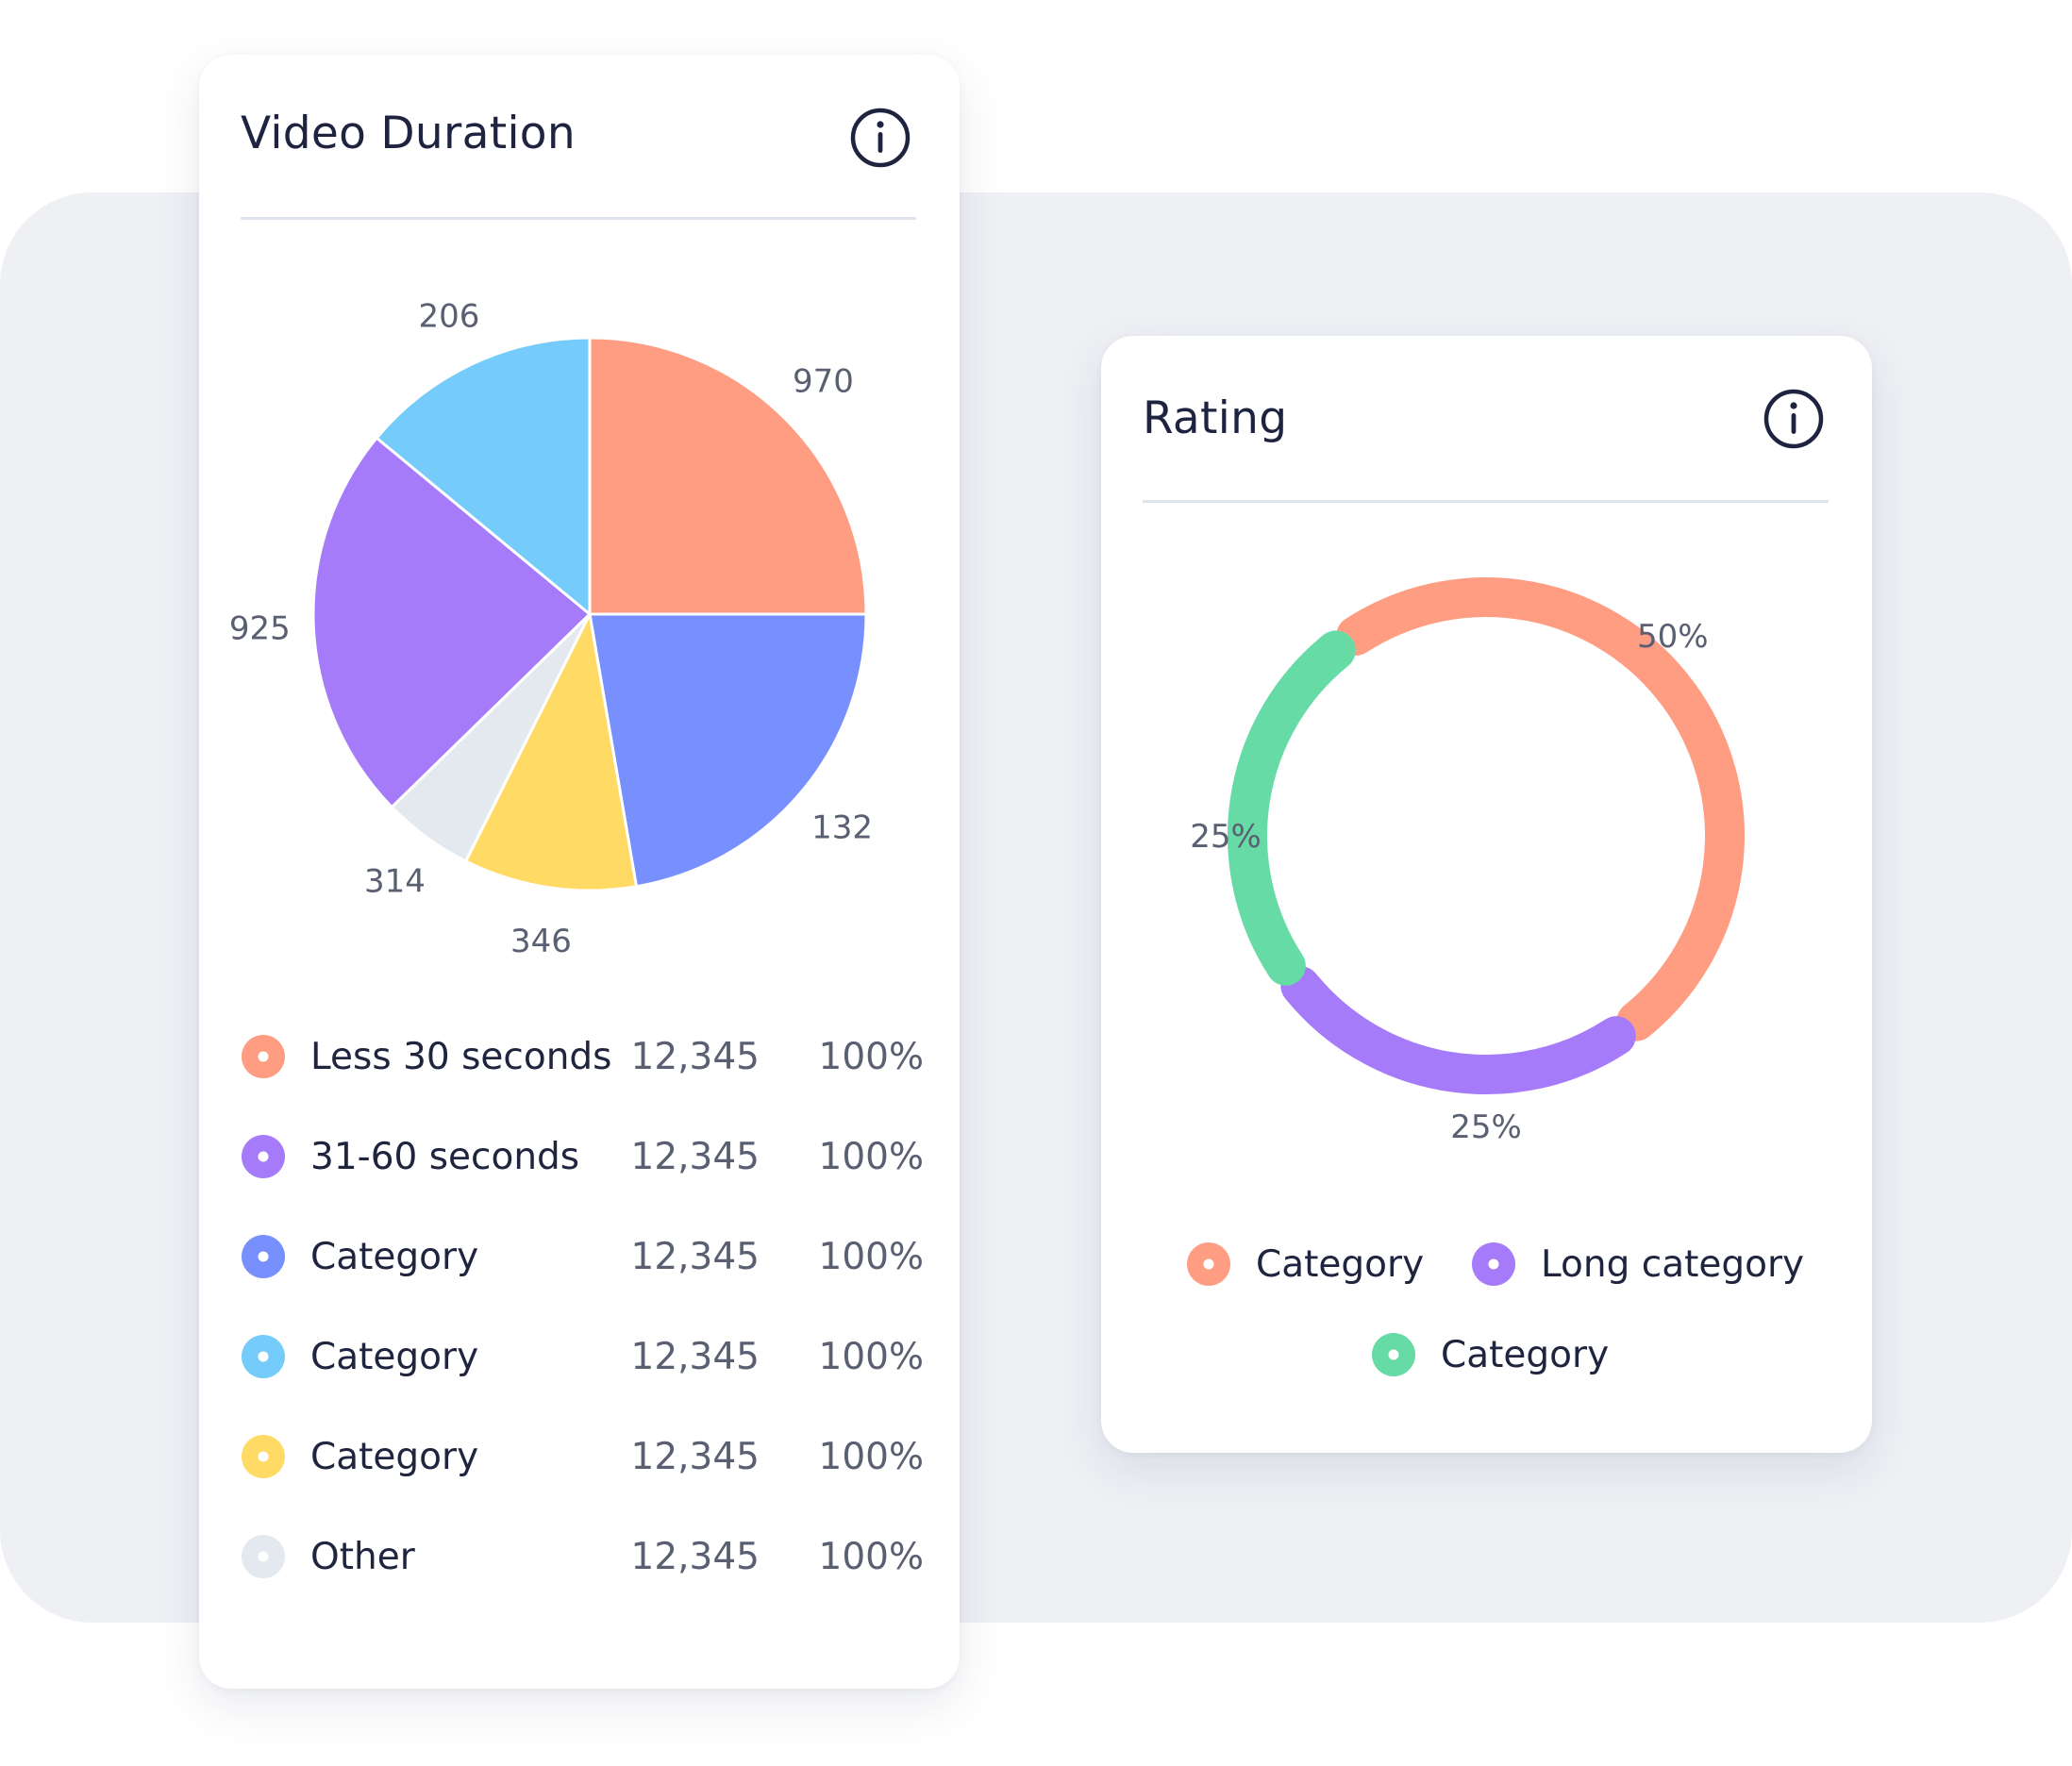  I want to click on slice-label: 132, so click(842, 828).